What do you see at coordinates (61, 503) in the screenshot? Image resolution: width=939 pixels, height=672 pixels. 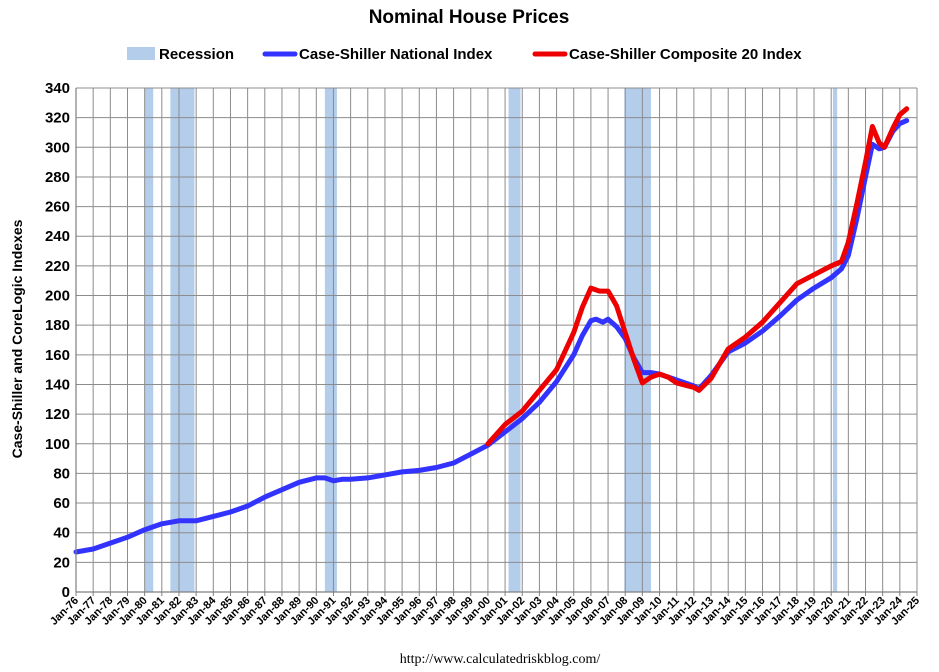 I see `y-tick-label: 60` at bounding box center [61, 503].